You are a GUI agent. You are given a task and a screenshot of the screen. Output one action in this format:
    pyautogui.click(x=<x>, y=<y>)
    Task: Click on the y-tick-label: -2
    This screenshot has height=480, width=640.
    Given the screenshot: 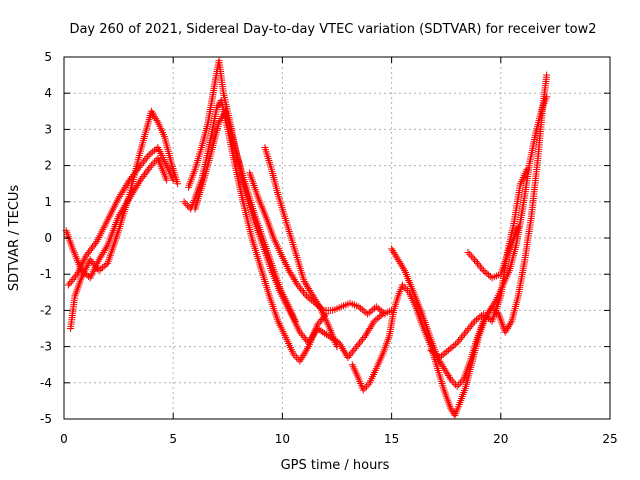 What is the action you would take?
    pyautogui.click(x=46, y=310)
    